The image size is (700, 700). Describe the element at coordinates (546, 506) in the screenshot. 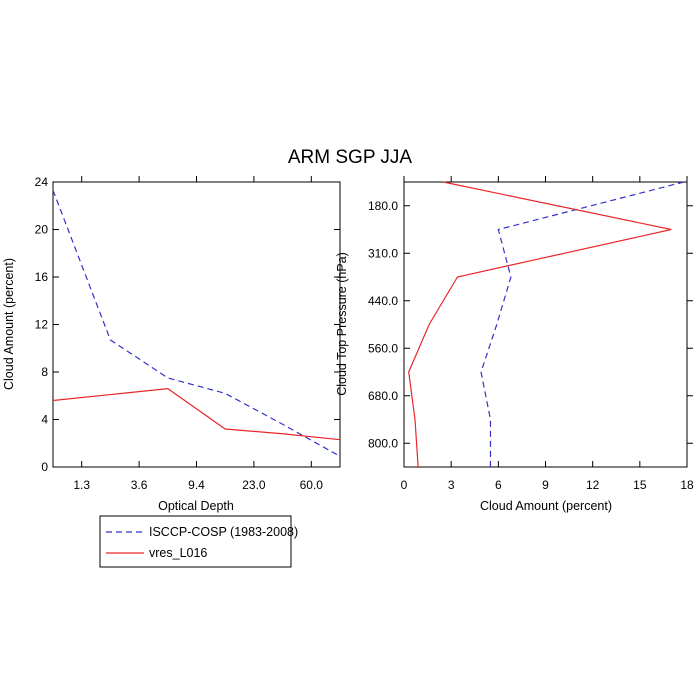

I see `right-x-axis-label: Cloud Amount (percent)` at that location.